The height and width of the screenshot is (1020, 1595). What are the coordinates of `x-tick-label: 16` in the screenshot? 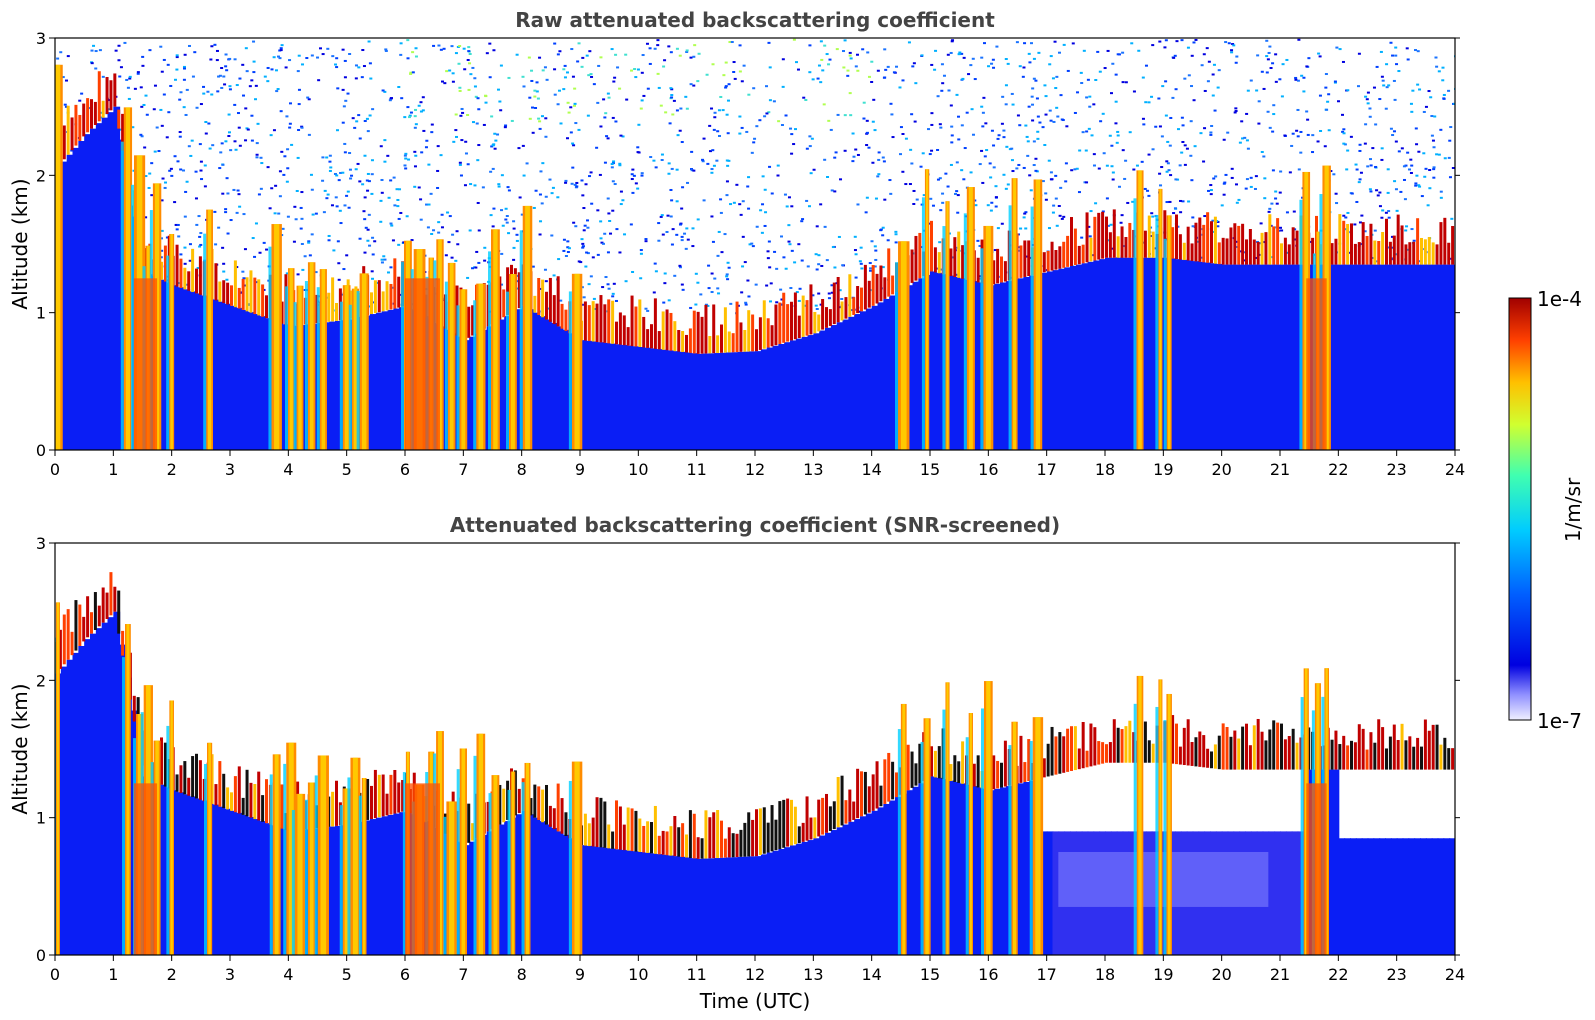 It's located at (988, 469).